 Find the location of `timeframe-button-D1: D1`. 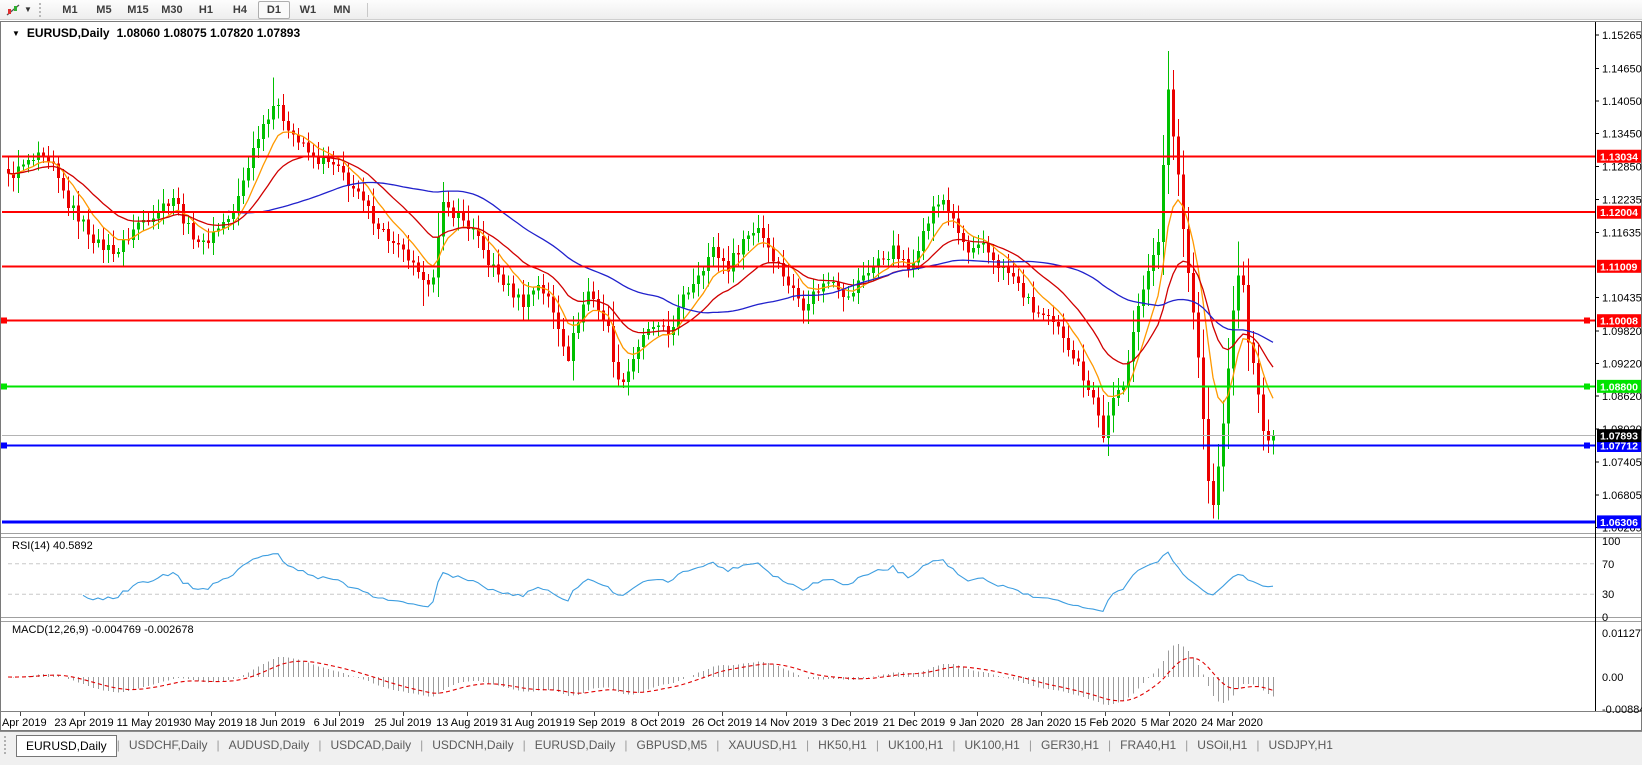

timeframe-button-D1: D1 is located at coordinates (273, 9).